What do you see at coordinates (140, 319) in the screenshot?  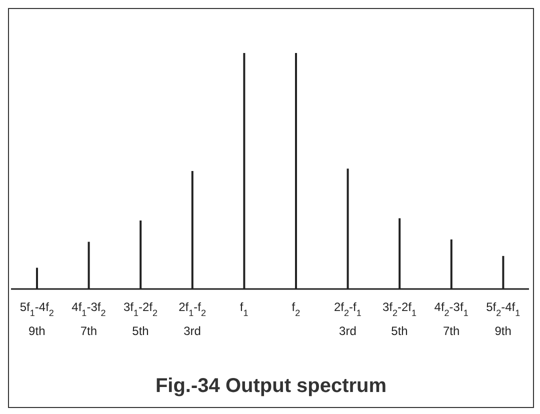 I see `x-tick-label: 3f$_{1}$-2f$_{2}$ 5th` at bounding box center [140, 319].